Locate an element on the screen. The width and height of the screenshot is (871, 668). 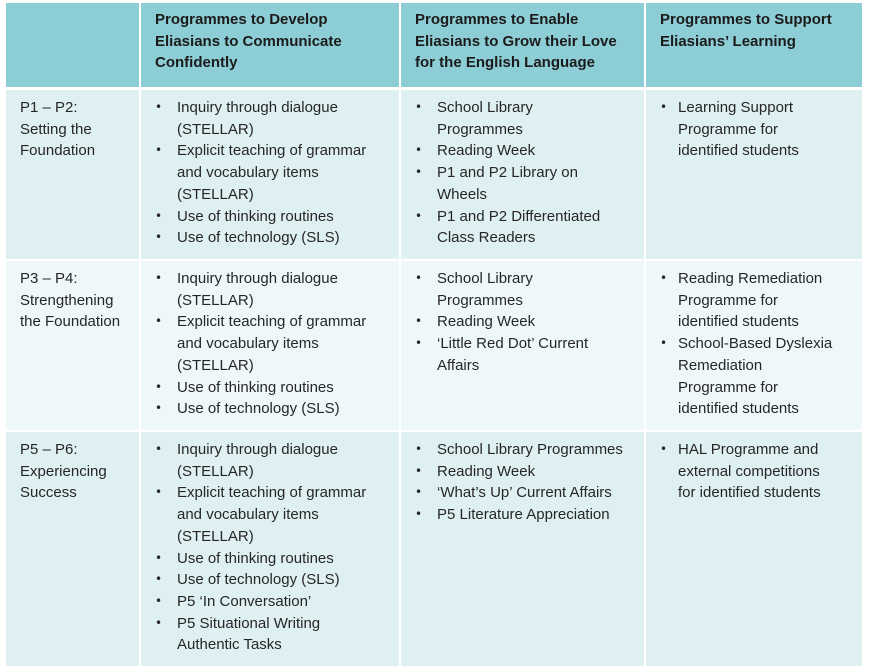
list-item: P5 Literature Appreciation is located at coordinates (522, 515).